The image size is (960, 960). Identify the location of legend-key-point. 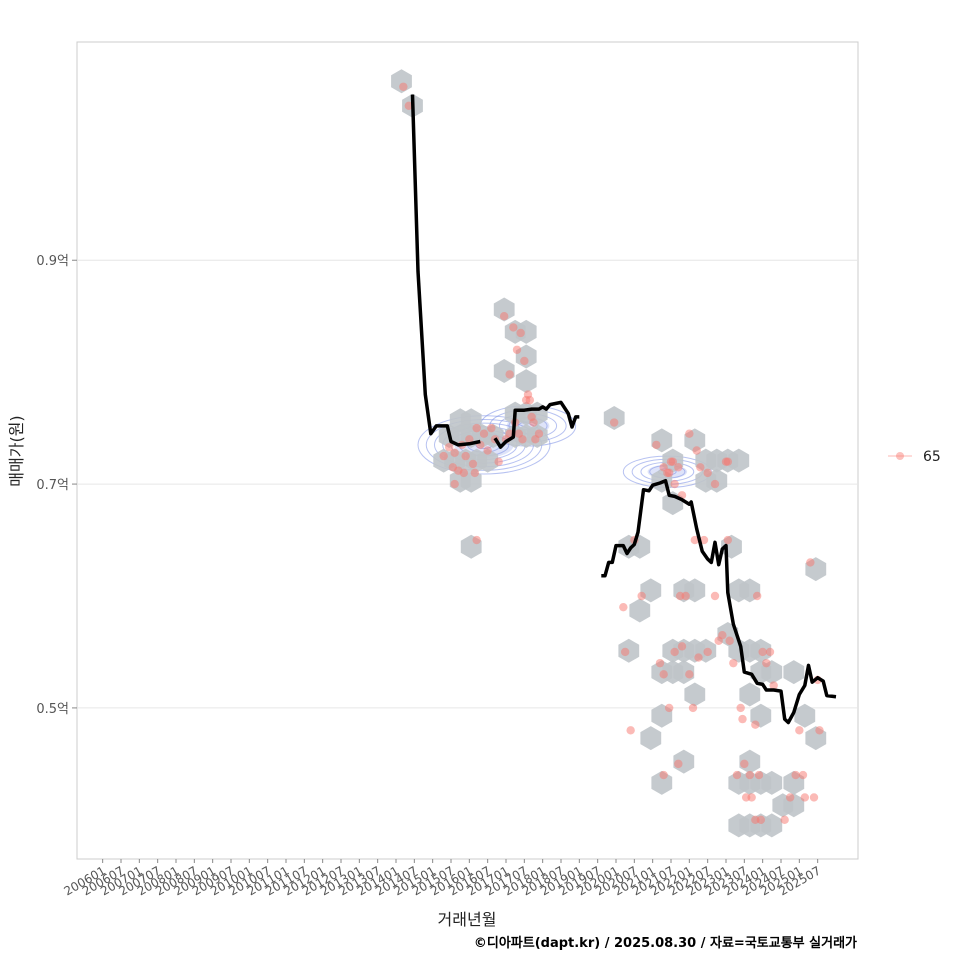
(900, 456).